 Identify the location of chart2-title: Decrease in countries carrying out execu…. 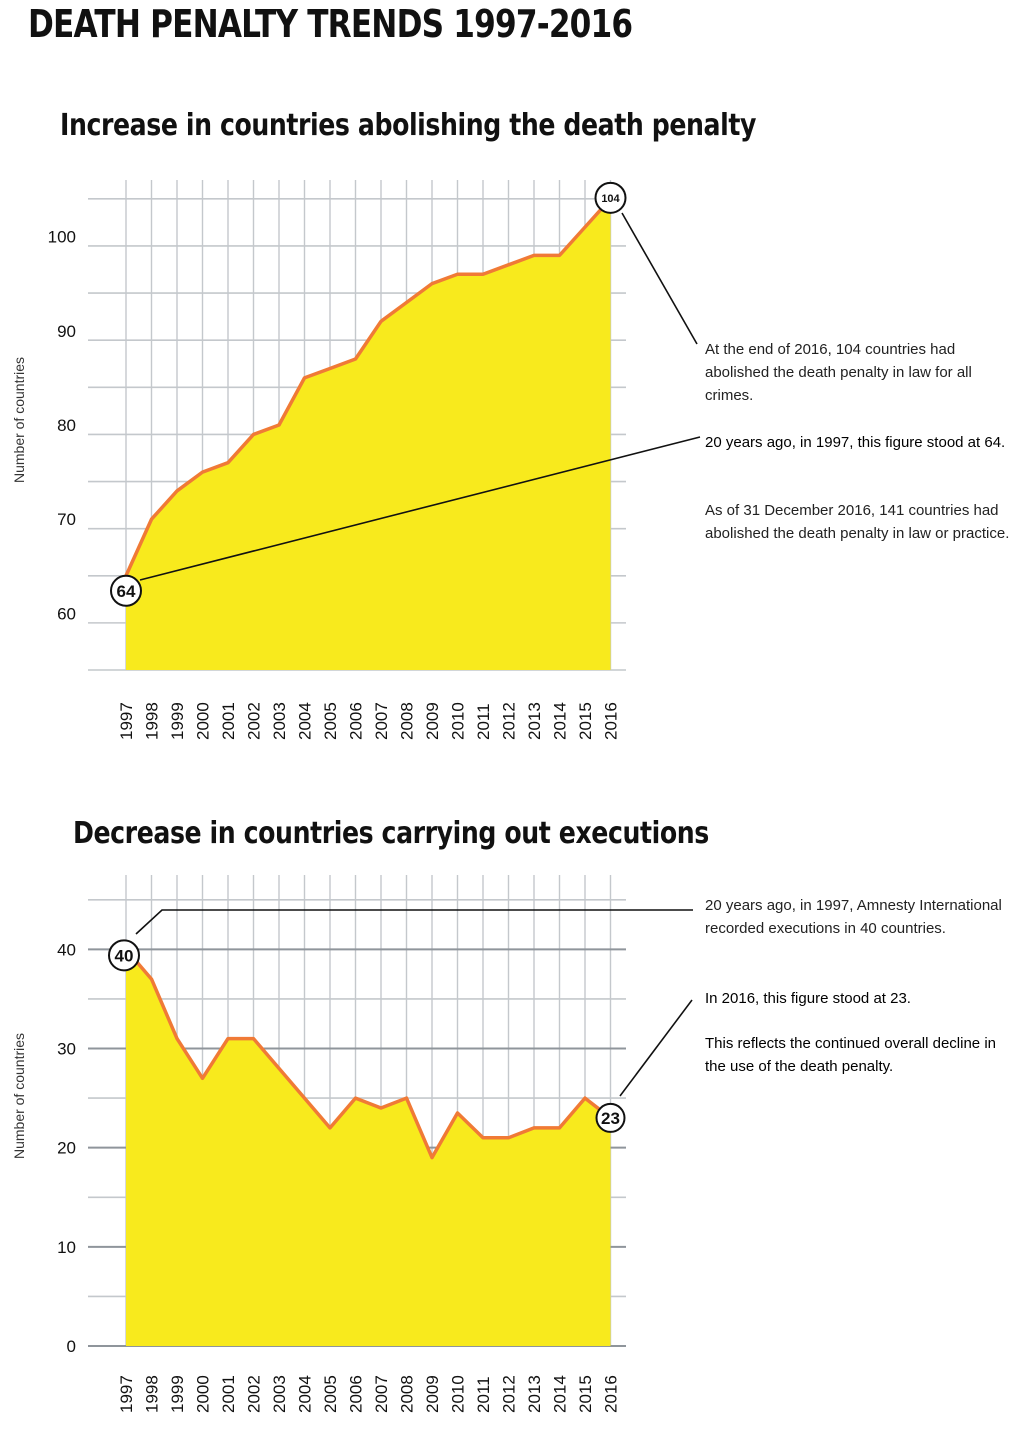
(391, 833).